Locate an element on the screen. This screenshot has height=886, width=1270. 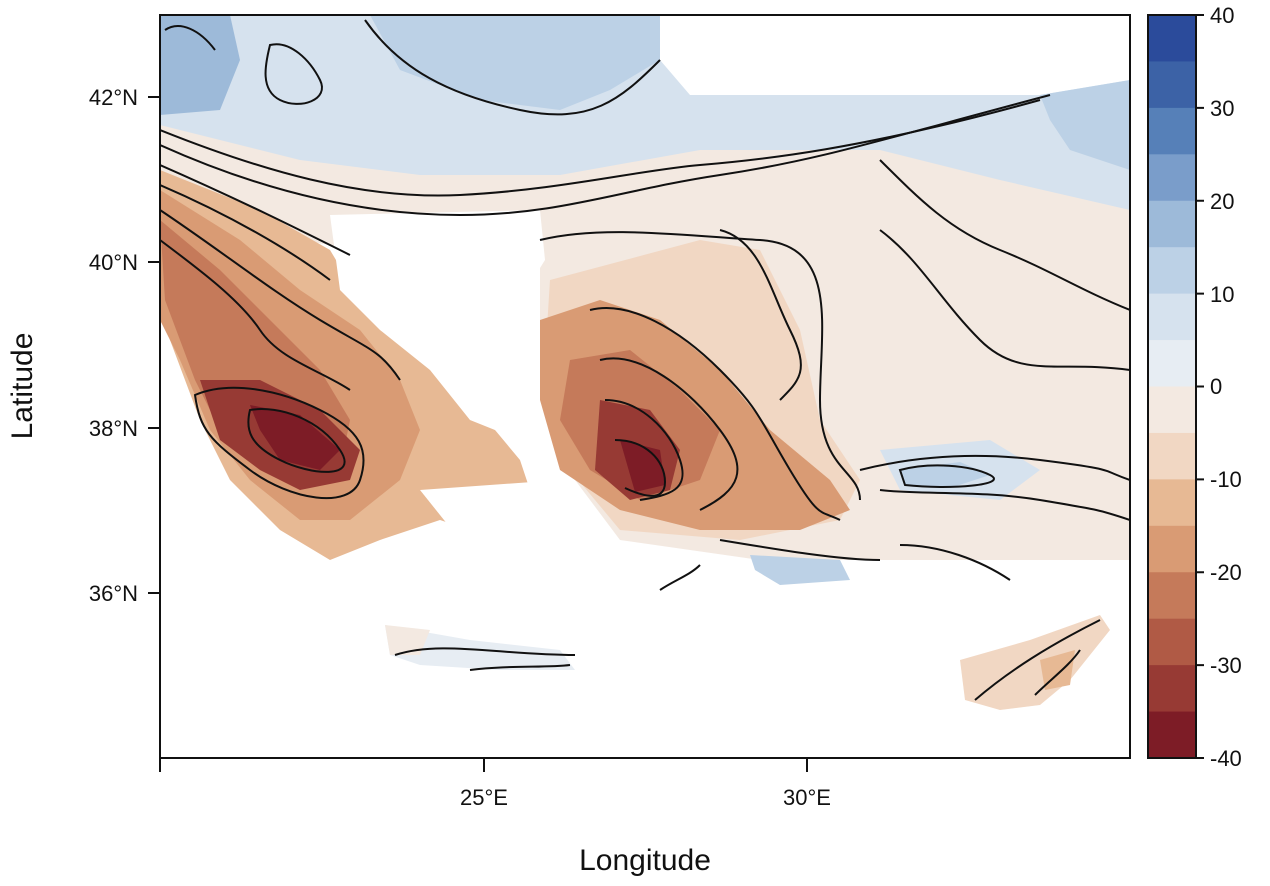
colorbar-label: 30 is located at coordinates (1222, 108).